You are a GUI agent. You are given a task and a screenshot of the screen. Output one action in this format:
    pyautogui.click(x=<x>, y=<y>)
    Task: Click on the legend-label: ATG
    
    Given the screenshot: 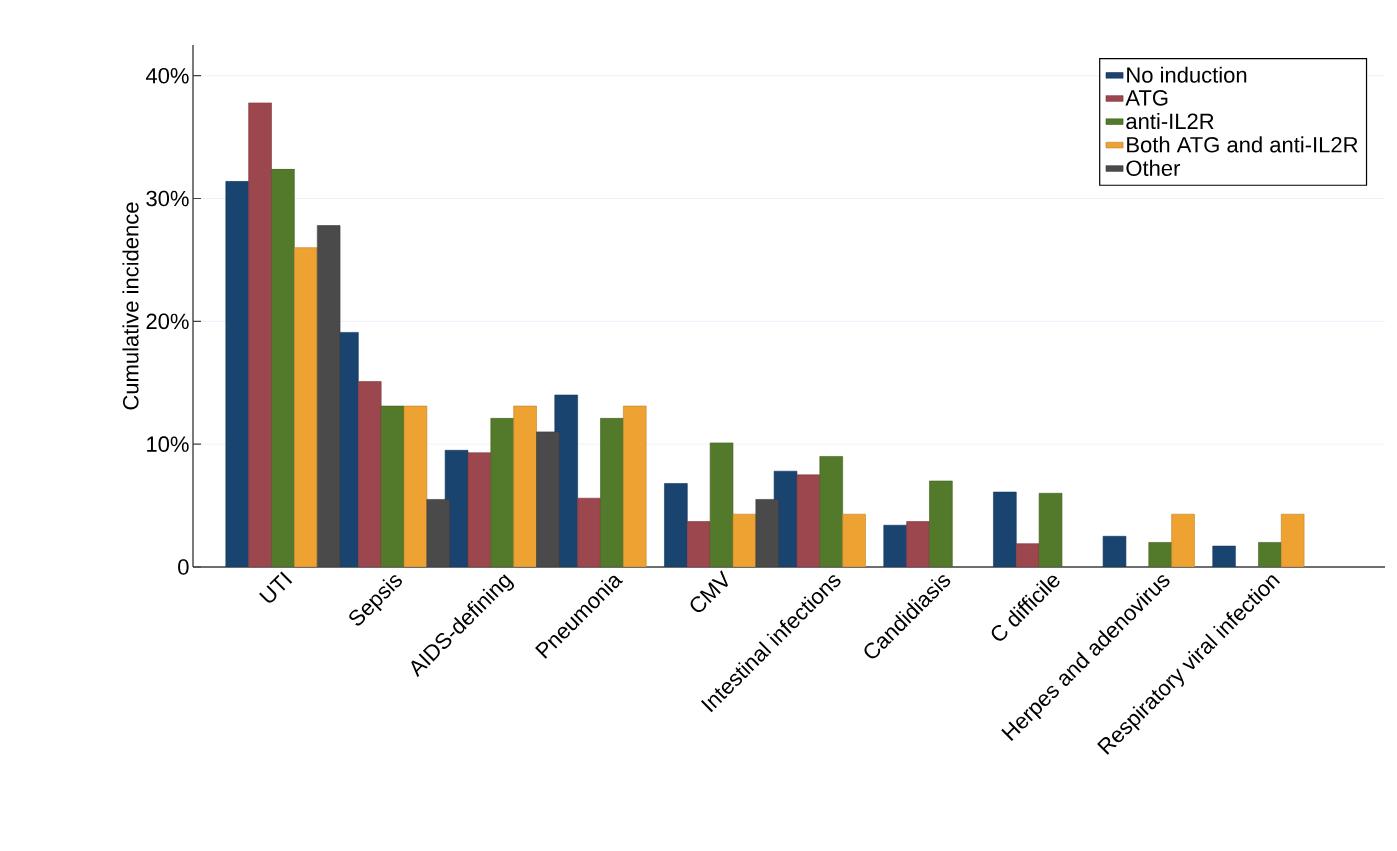 What is the action you would take?
    pyautogui.click(x=1146, y=98)
    